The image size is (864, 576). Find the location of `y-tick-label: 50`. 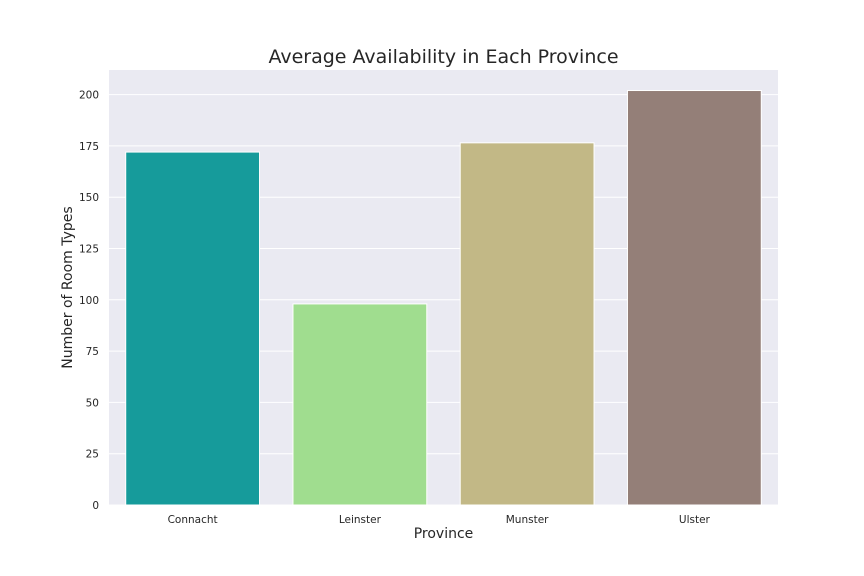

y-tick-label: 50 is located at coordinates (92, 403).